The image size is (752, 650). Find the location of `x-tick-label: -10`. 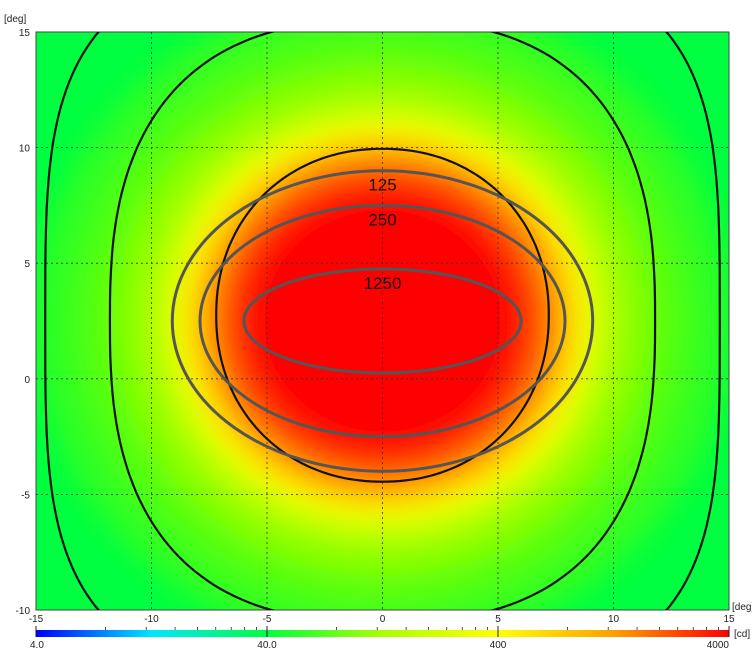

x-tick-label: -10 is located at coordinates (151, 619).